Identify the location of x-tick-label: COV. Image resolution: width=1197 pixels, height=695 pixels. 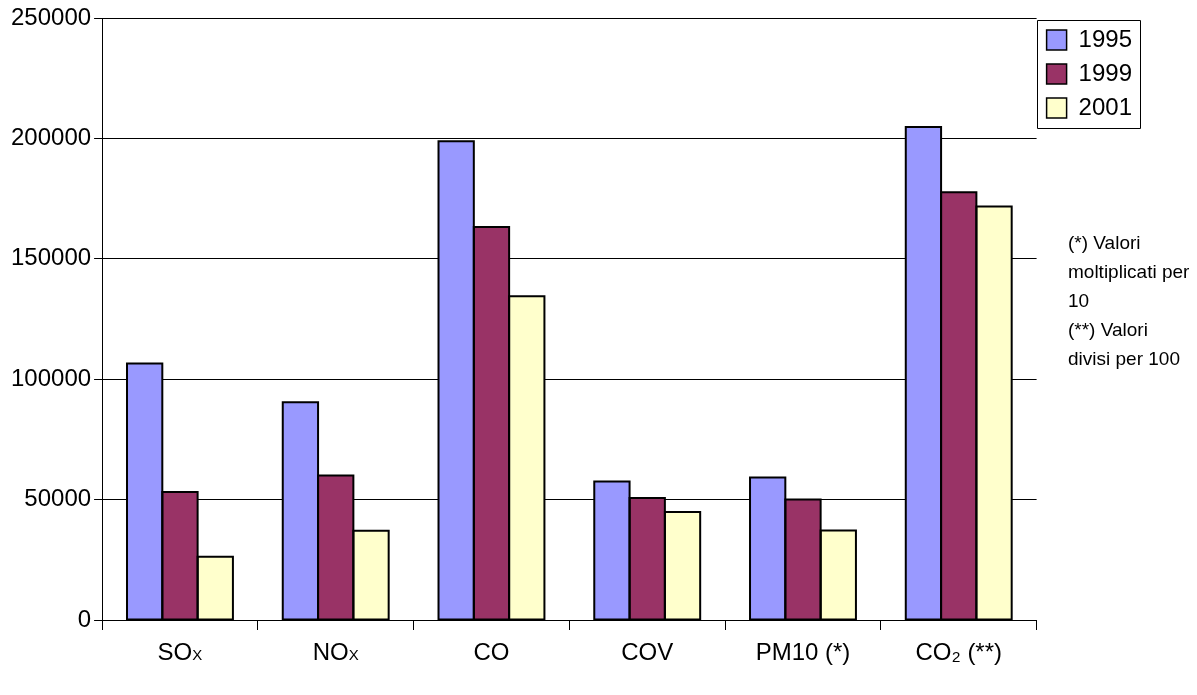
(647, 652).